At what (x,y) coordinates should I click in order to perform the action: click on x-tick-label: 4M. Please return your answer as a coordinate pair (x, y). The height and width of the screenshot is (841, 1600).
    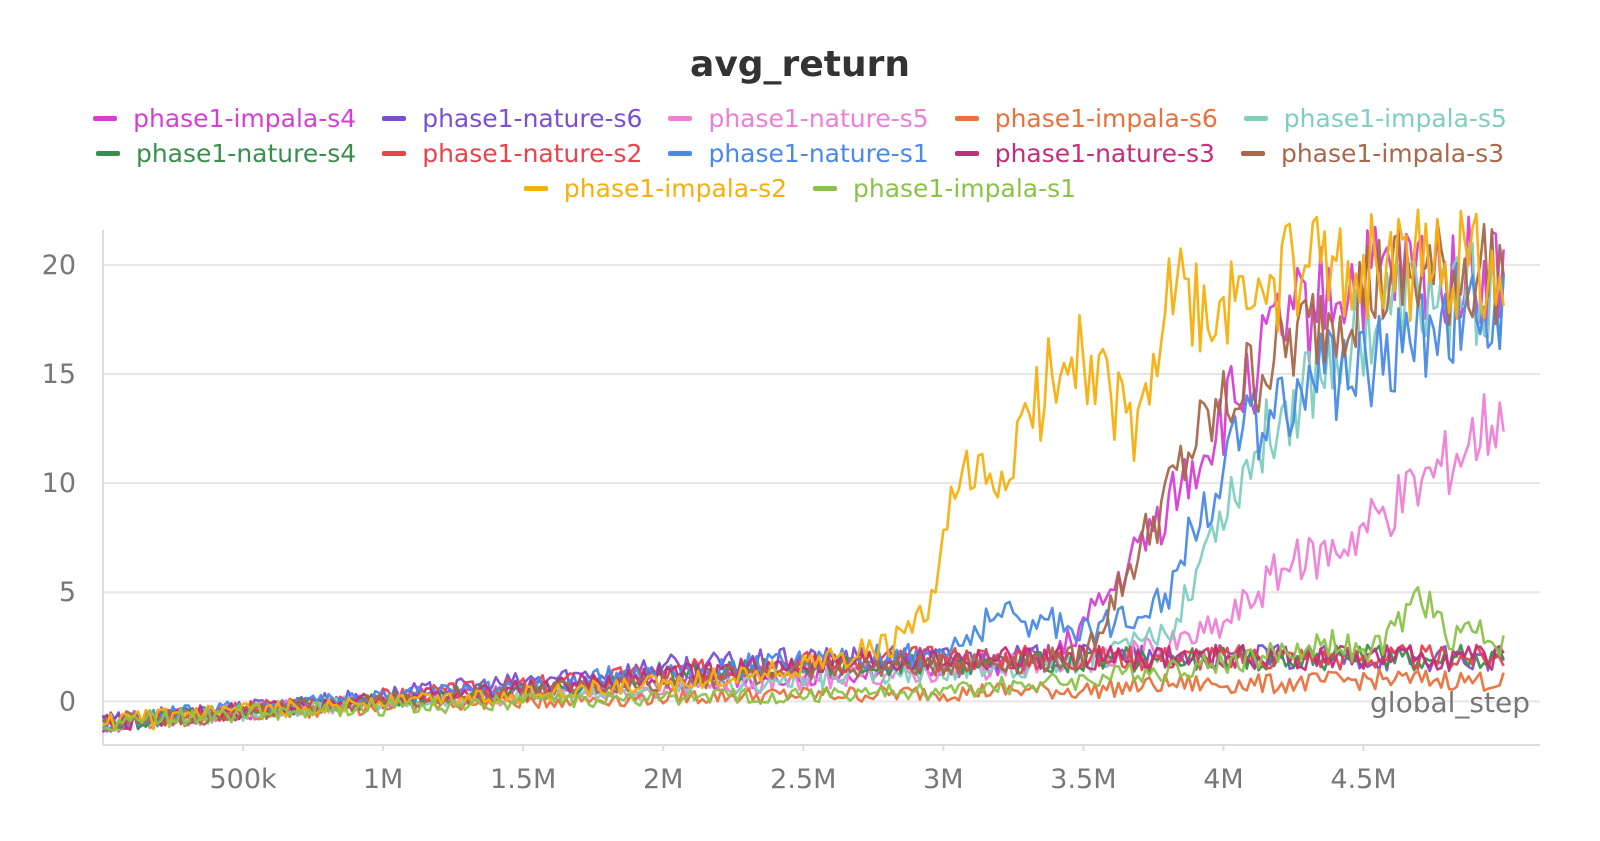
    Looking at the image, I should click on (1223, 779).